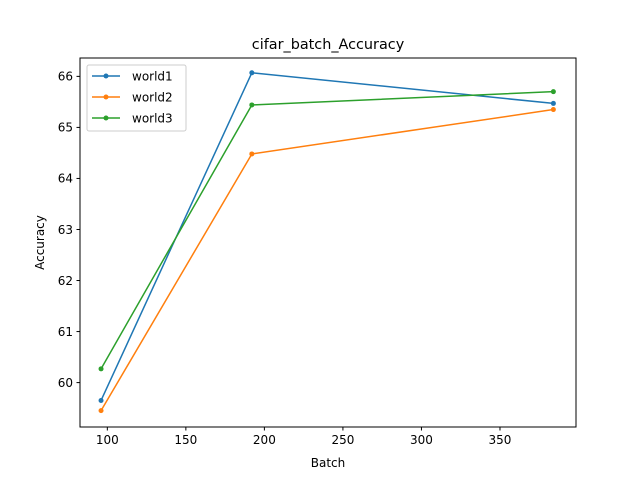  I want to click on legend: world1 world2 world3, so click(136, 98).